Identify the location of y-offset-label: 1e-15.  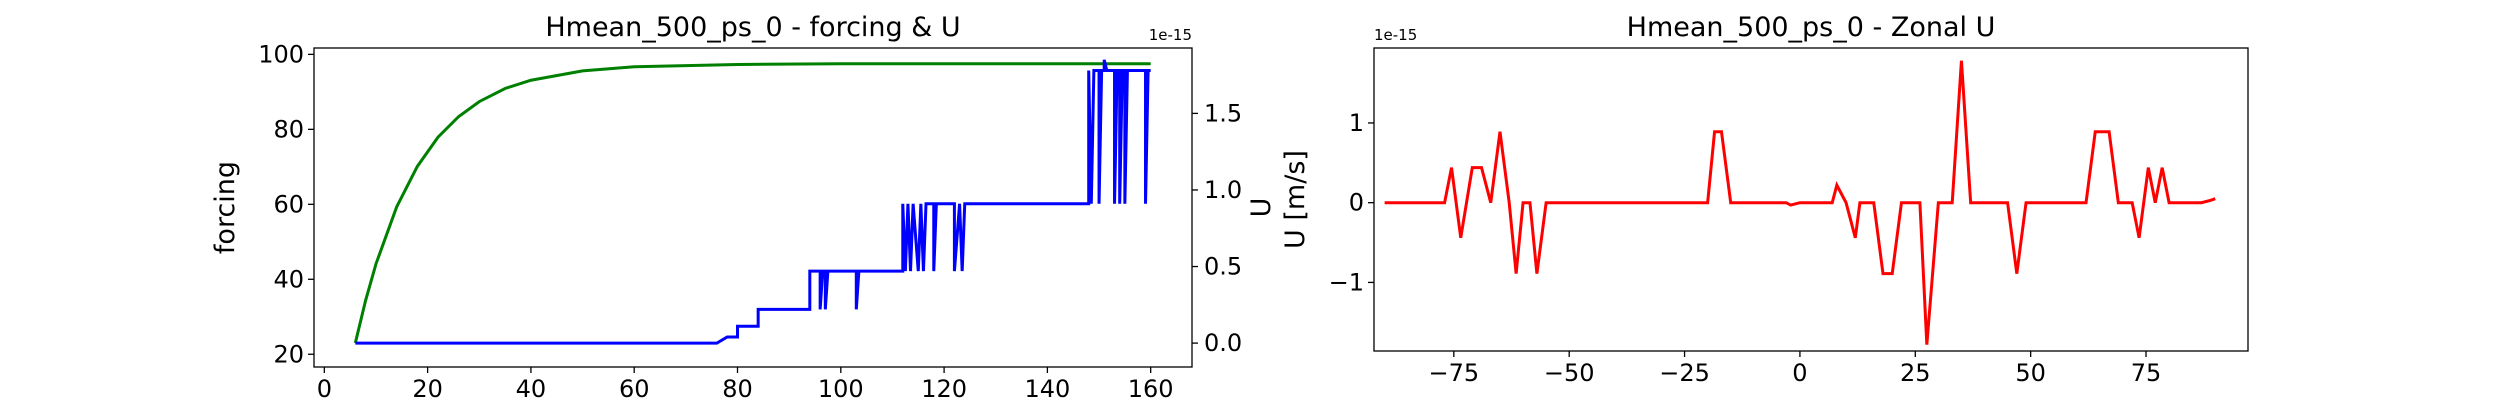
(1395, 35).